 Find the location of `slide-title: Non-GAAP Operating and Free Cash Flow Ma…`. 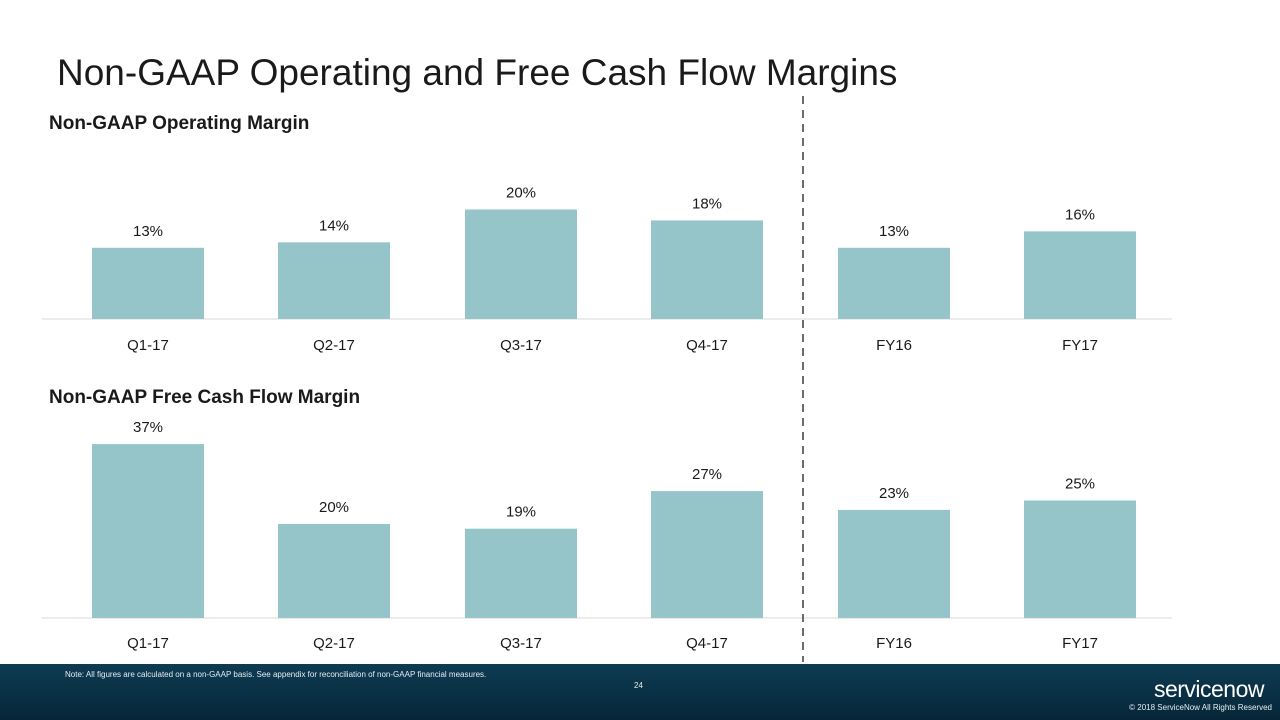

slide-title: Non-GAAP Operating and Free Cash Flow Ma… is located at coordinates (477, 72).